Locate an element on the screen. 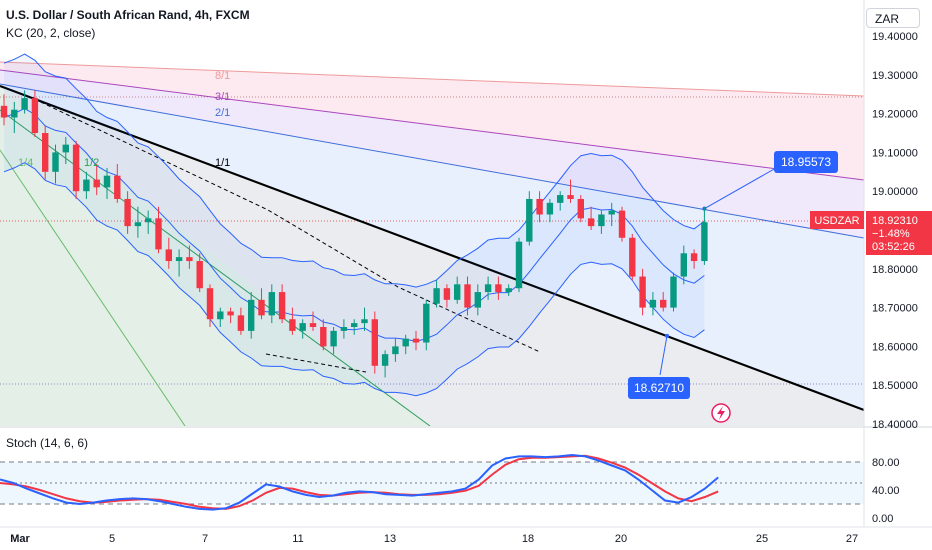 This screenshot has height=550, width=932. fib-label: 3/1 is located at coordinates (222, 97).